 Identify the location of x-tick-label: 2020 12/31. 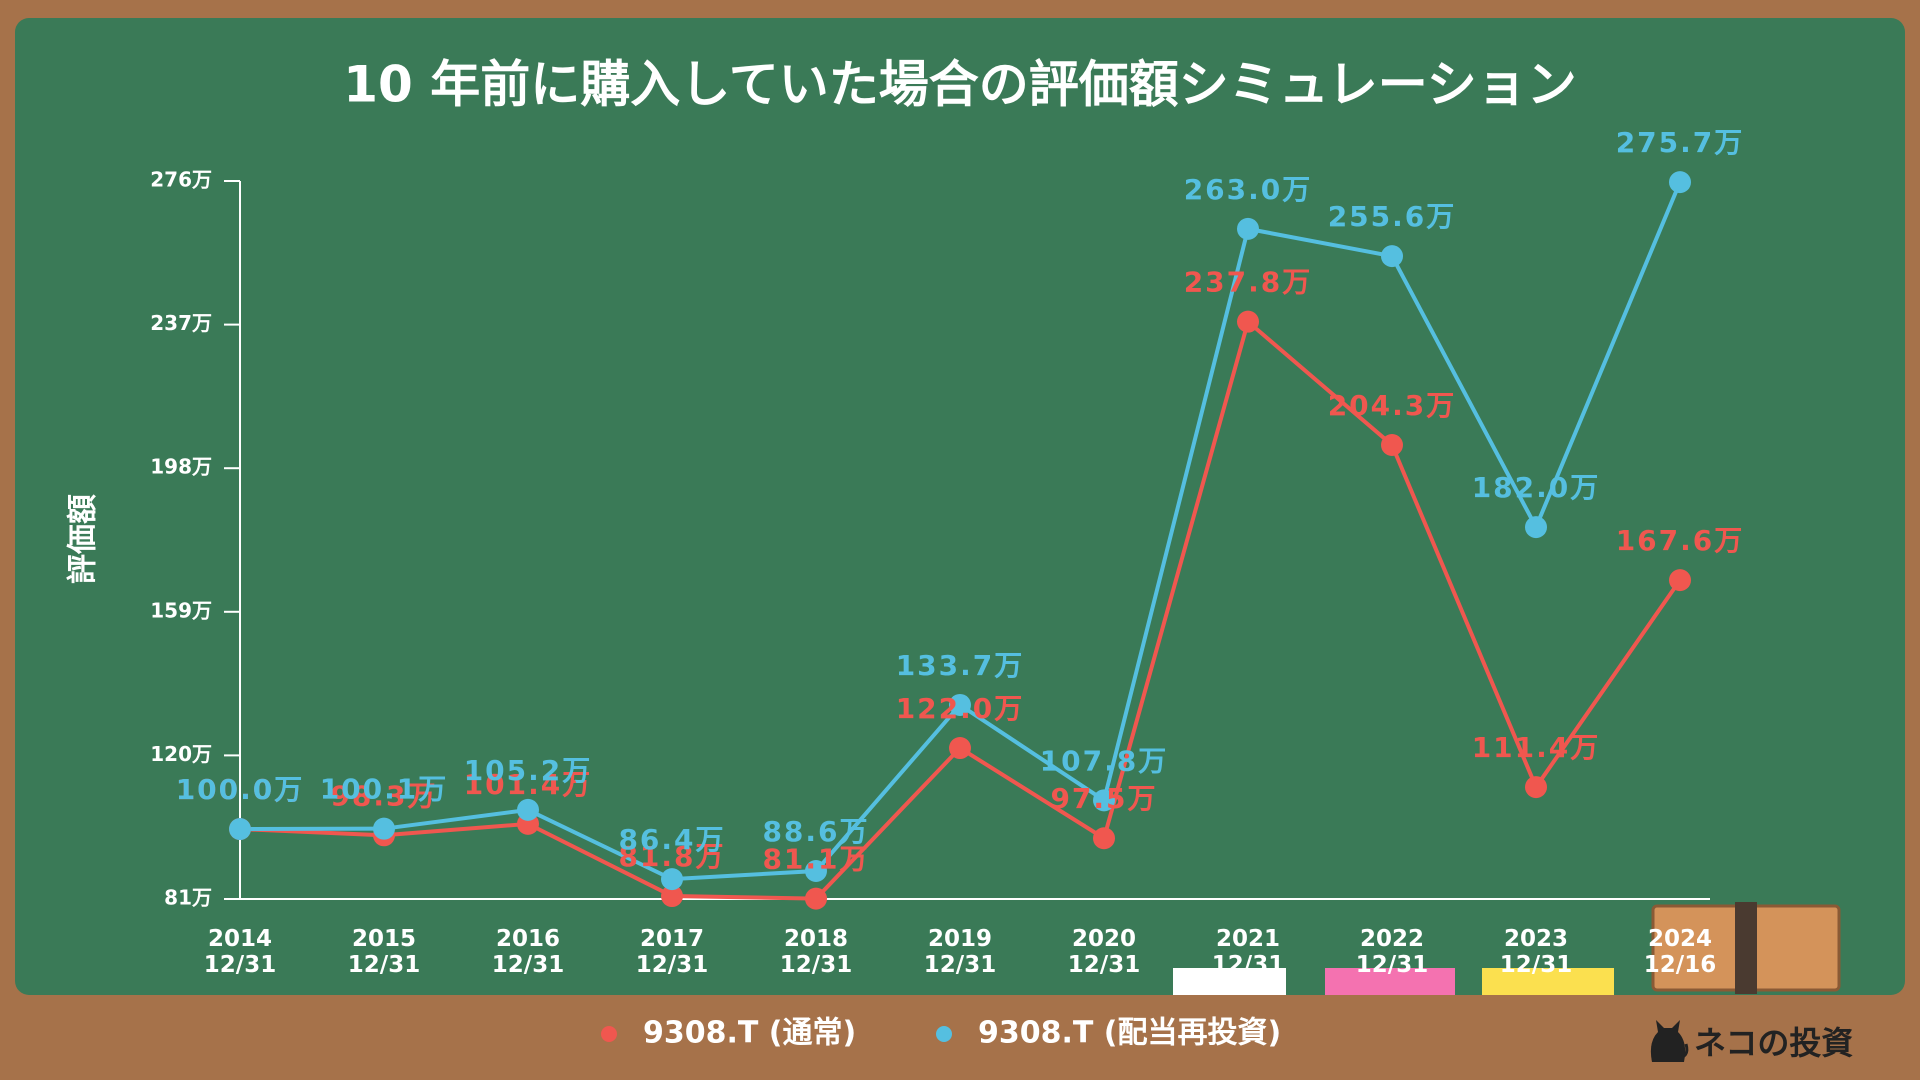
(1104, 952).